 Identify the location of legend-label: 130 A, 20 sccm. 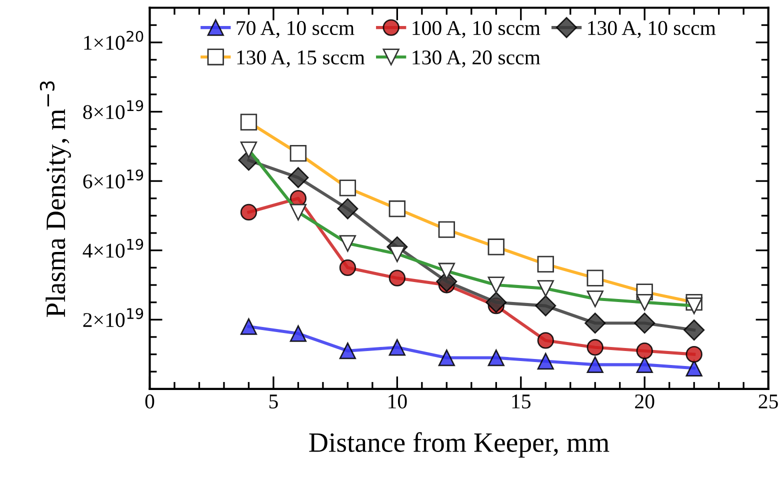
(476, 59).